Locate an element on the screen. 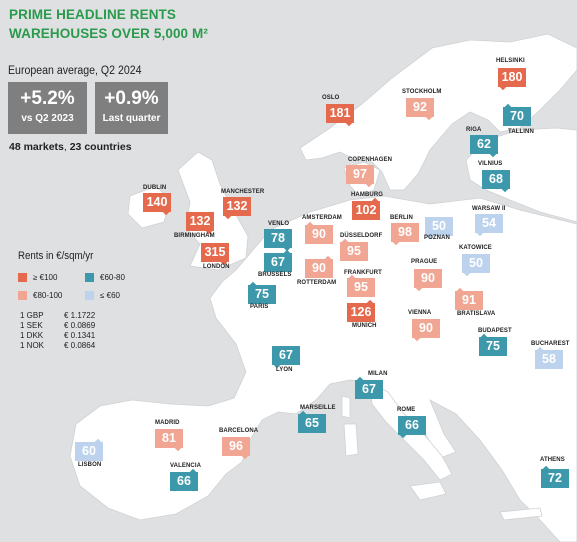  fx-rate: € 0.1341 is located at coordinates (80, 335).